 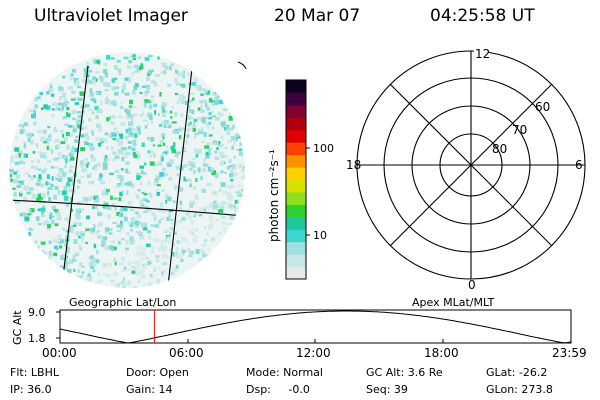 I want to click on seq-value: Seq: 39, so click(x=387, y=389).